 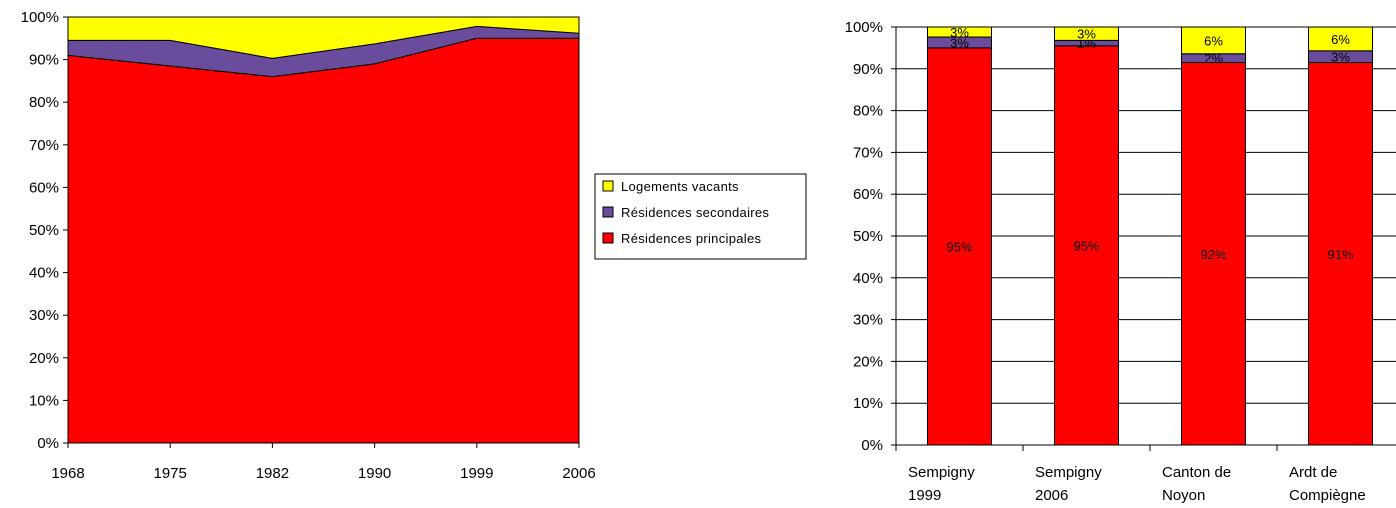 I want to click on area-y-tick-label: 90%, so click(x=44, y=60).